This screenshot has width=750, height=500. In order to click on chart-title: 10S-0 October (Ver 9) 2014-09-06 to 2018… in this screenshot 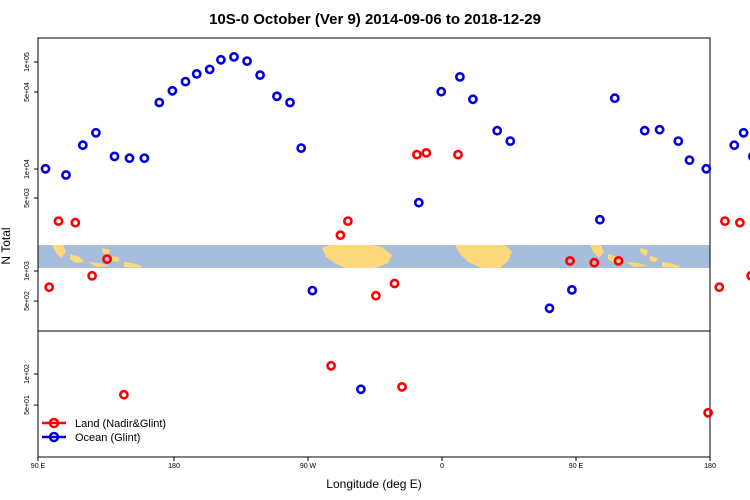, I will do `click(375, 19)`.